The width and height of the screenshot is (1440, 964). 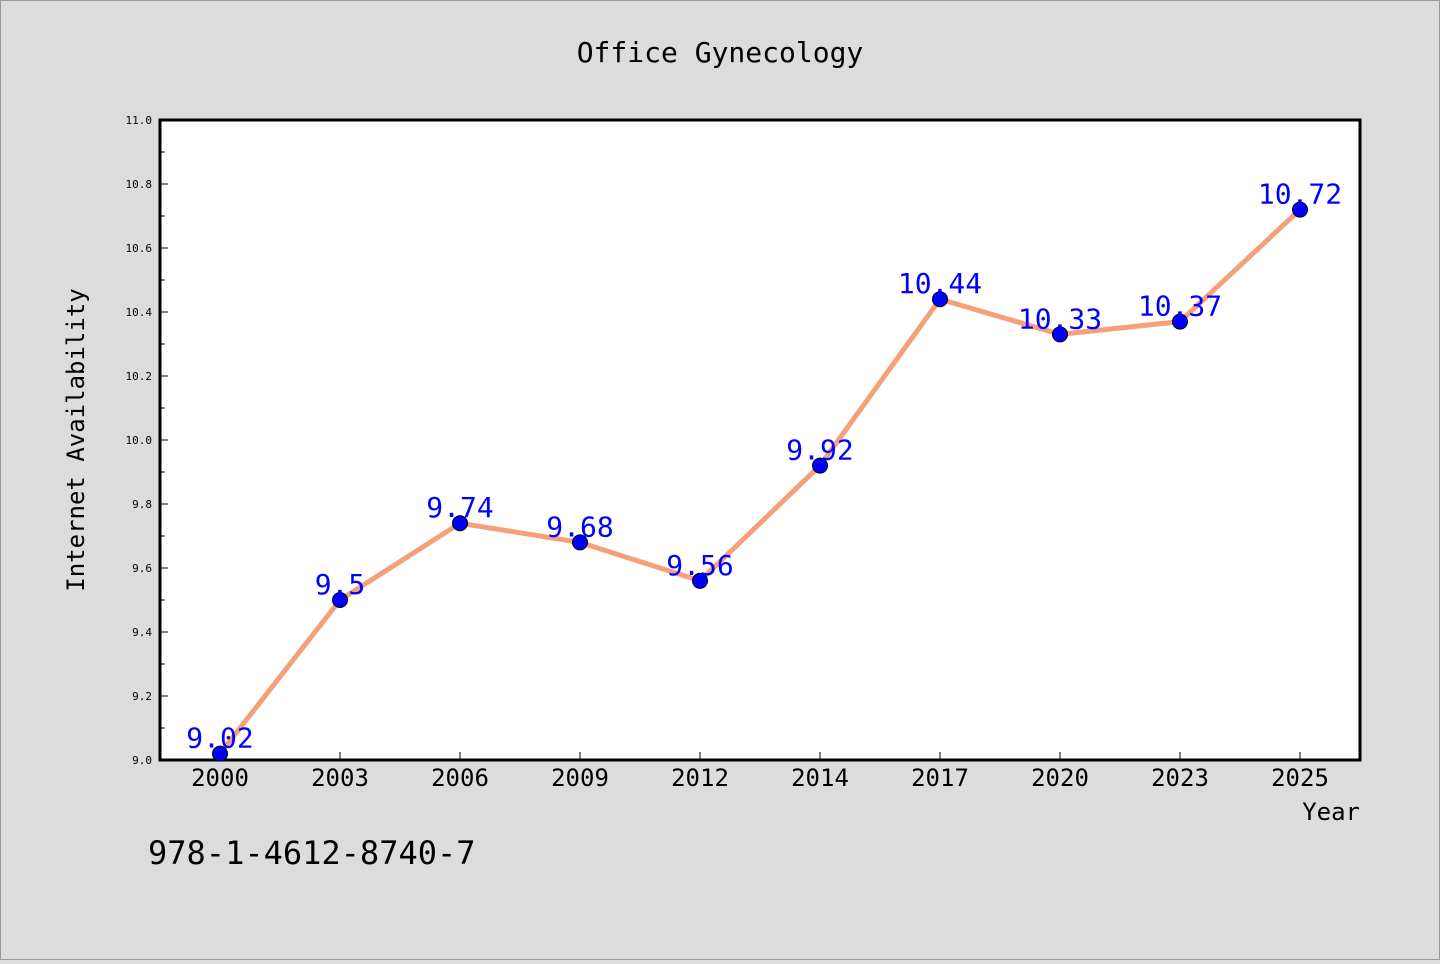 I want to click on y-tick-label: 9.6, so click(x=142, y=568).